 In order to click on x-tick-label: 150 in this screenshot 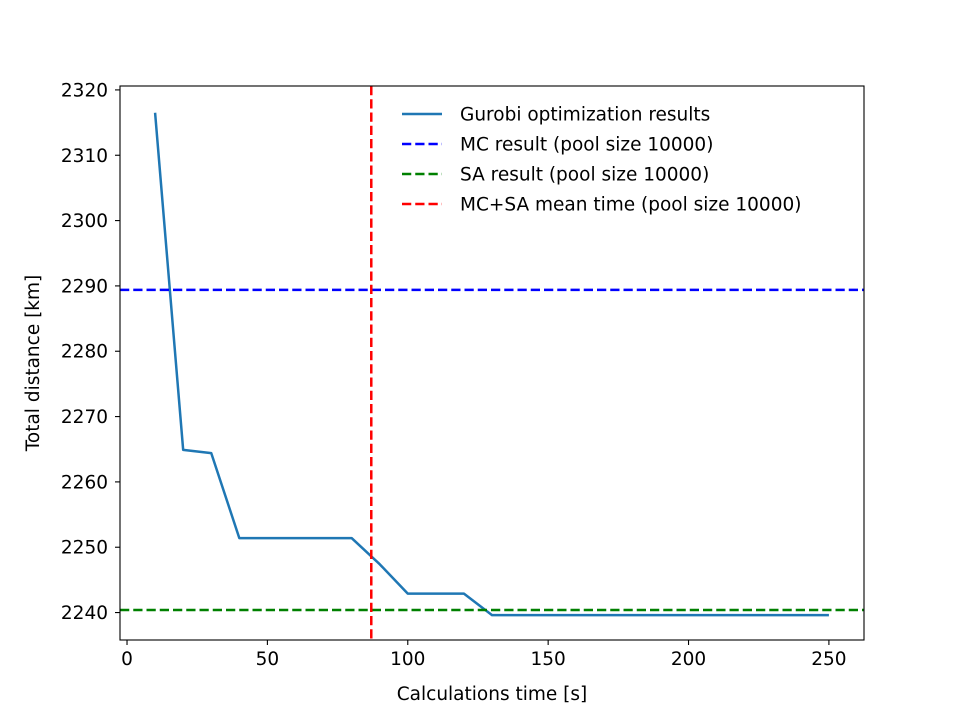, I will do `click(547, 659)`.